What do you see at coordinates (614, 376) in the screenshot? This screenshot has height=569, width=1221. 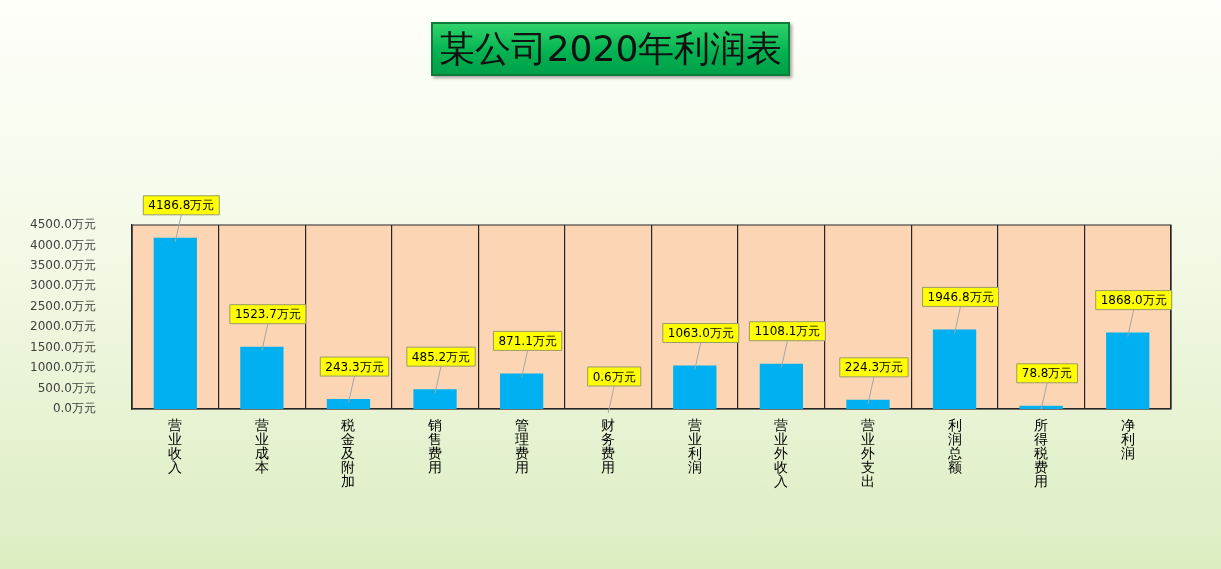 I see `data-label: 0.6万元` at bounding box center [614, 376].